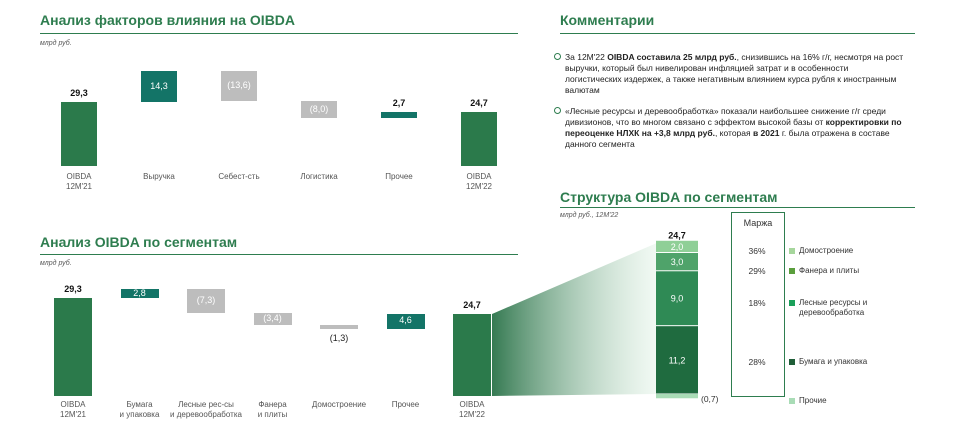 This screenshot has width=955, height=431. I want to click on comment-1-part: OIBDA составила 25 млрд руб., so click(672, 57).